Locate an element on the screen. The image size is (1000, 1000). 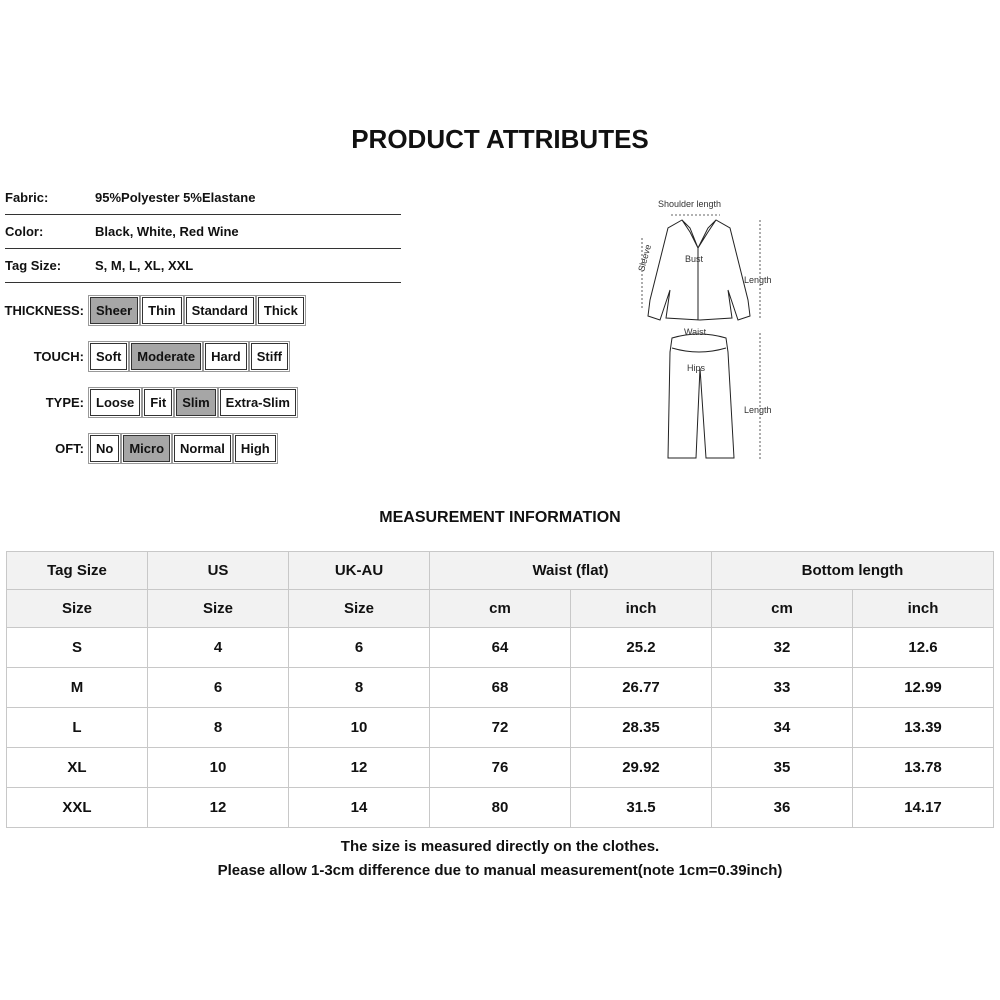
table-cell: XXL is located at coordinates (77, 807).